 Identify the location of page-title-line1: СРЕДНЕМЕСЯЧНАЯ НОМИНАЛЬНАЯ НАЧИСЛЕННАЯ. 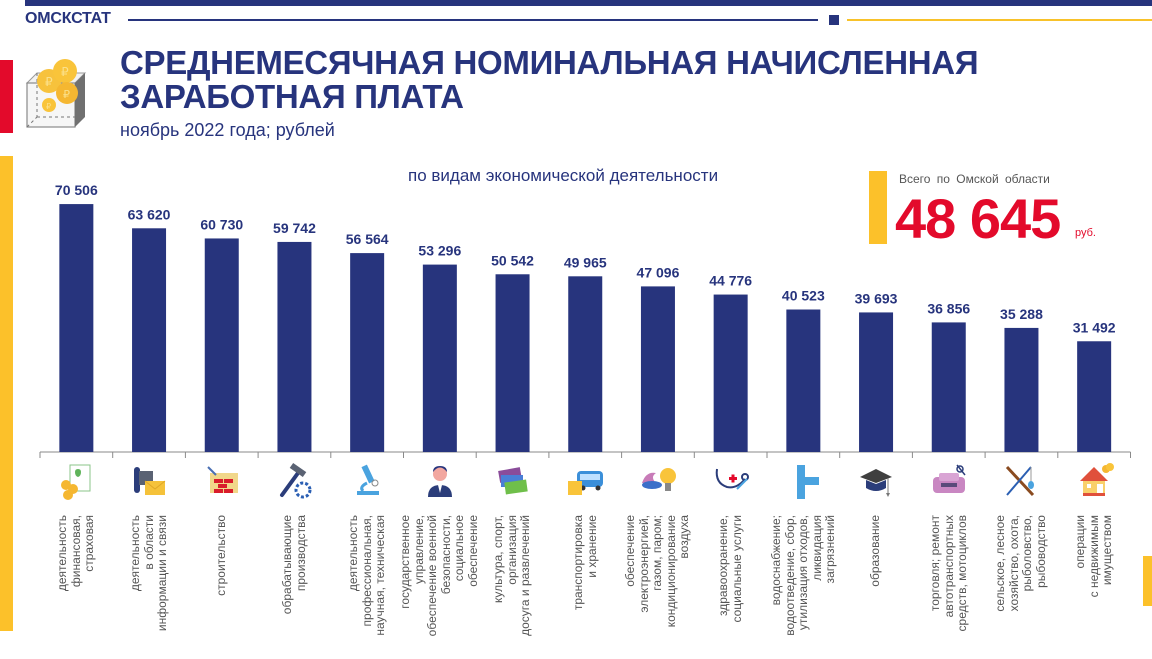
(549, 62).